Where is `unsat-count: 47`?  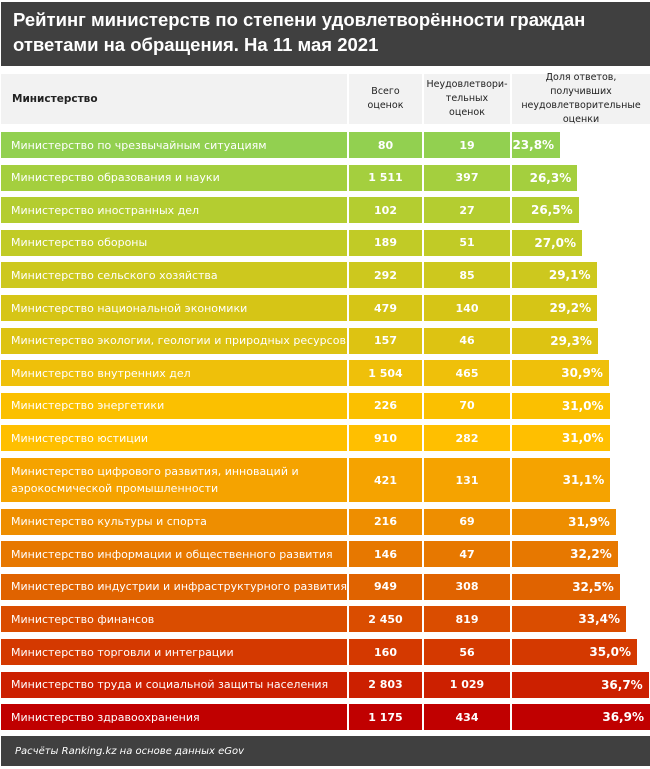
unsat-count: 47 is located at coordinates (467, 554).